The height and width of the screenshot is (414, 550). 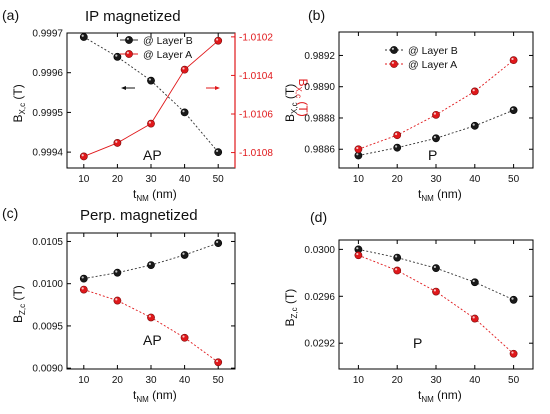 I want to click on panel-c-frame, so click(x=151, y=301).